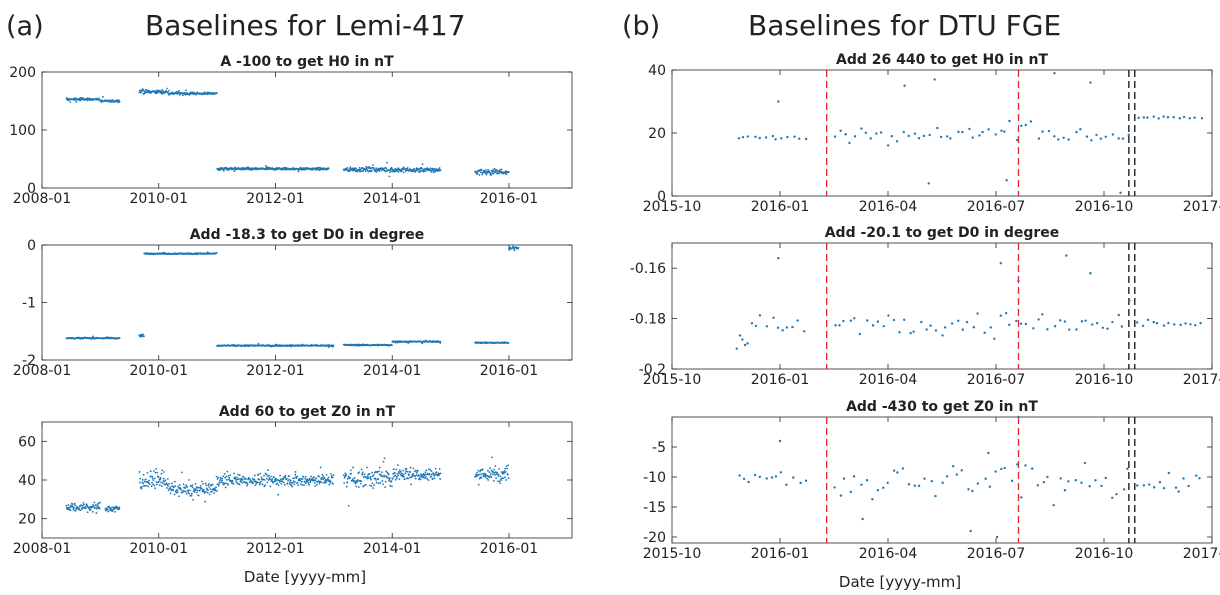 The width and height of the screenshot is (1220, 595). What do you see at coordinates (305, 25) in the screenshot?
I see `panel-a-title: Baselines for Lemi-417` at bounding box center [305, 25].